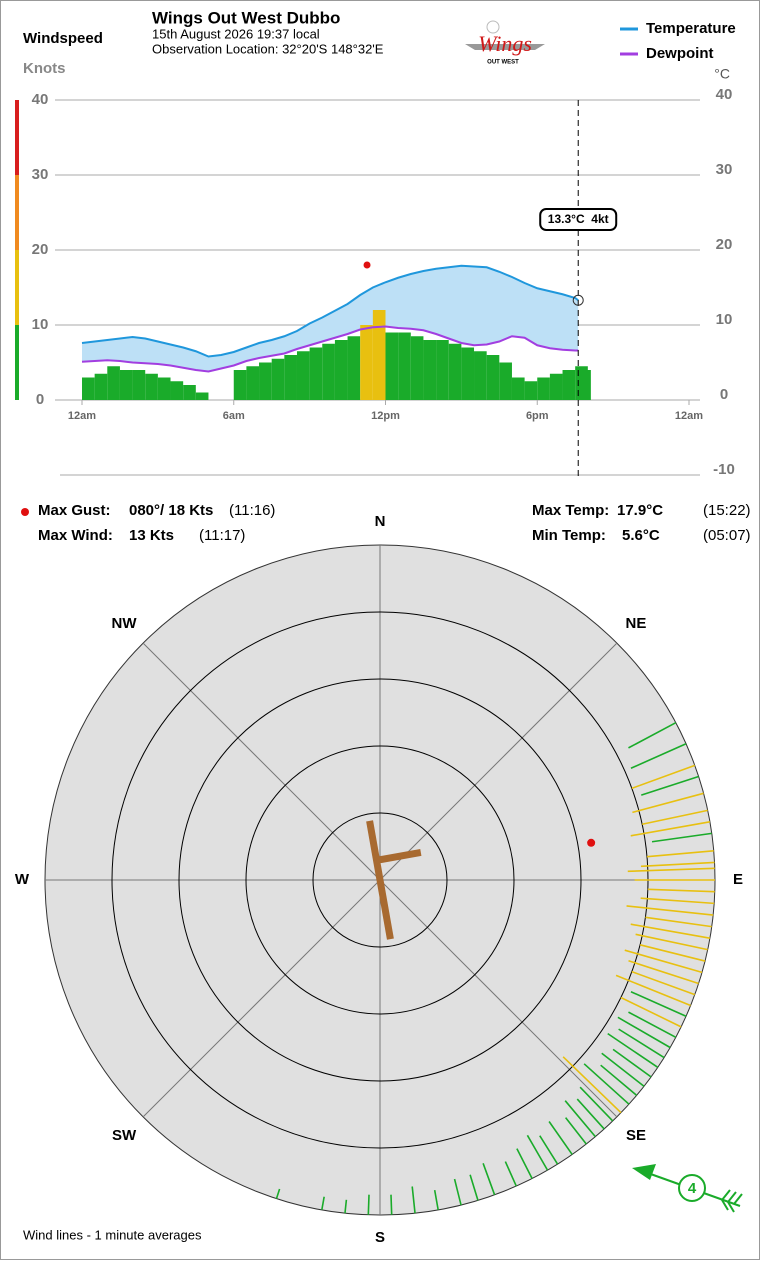 The image size is (760, 1265). Describe the element at coordinates (503, 63) in the screenshot. I see `logo-subtext: OUT WEST` at that location.